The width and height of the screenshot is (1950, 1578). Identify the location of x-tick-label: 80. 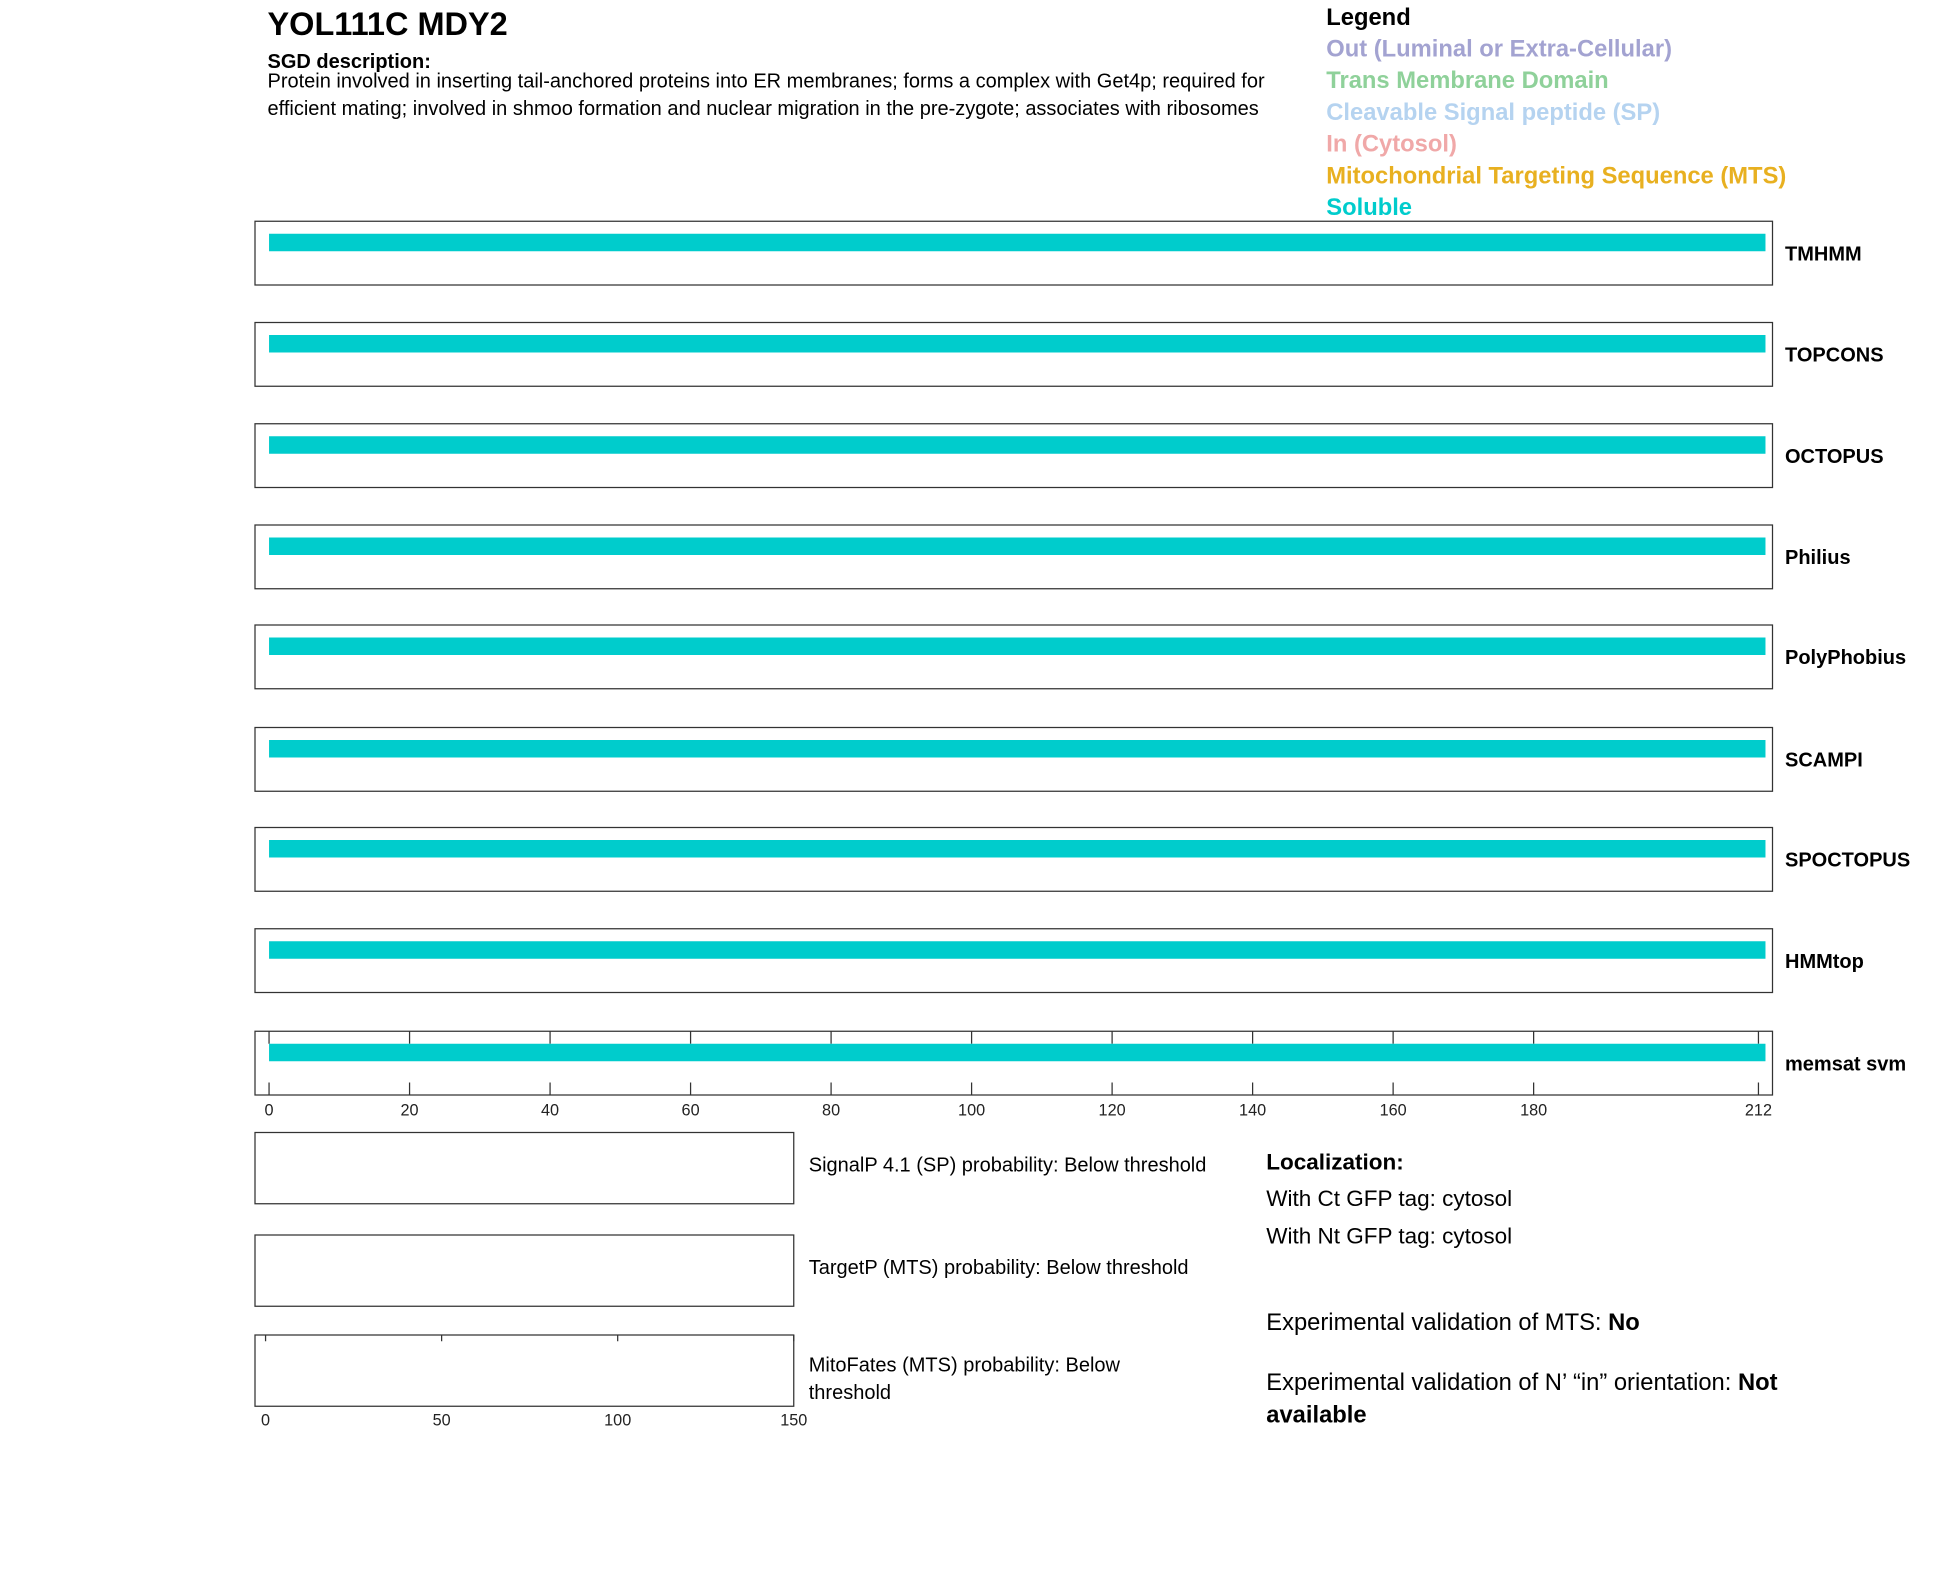
(831, 1111).